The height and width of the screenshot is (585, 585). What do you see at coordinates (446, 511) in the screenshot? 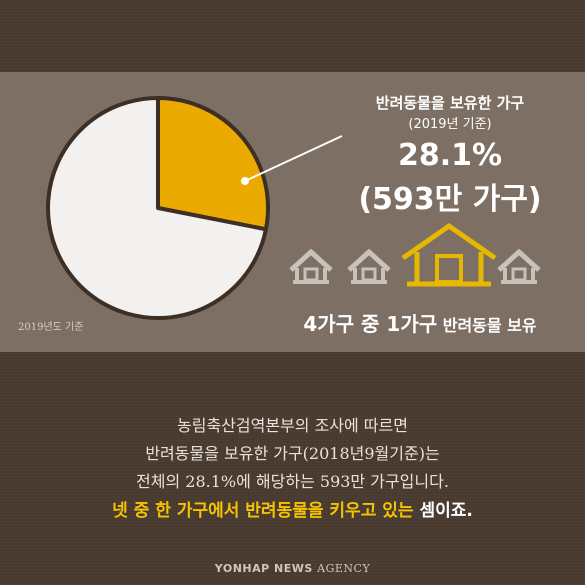
I see `highlight-tail: 셈이죠.` at bounding box center [446, 511].